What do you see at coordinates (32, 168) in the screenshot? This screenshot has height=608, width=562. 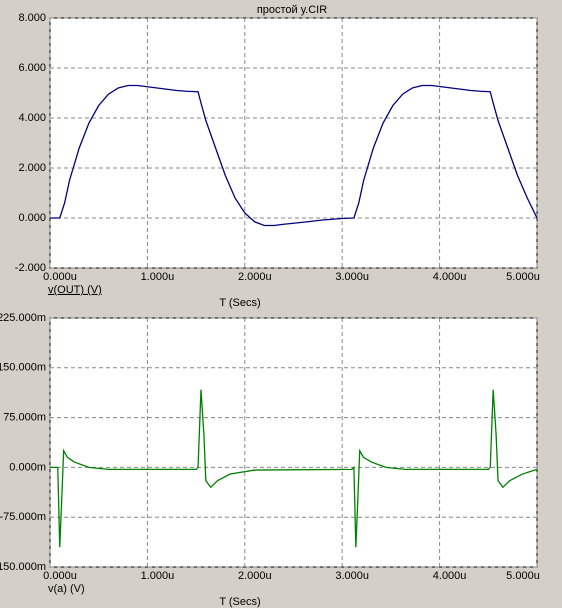 I see `y-tick-label: 2.000` at bounding box center [32, 168].